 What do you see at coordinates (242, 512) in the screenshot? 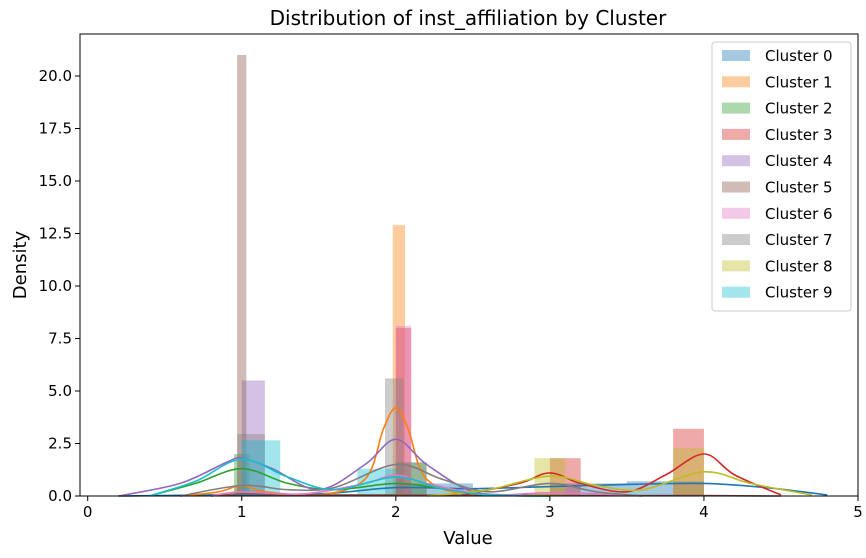
I see `x-tick-label: 1` at bounding box center [242, 512].